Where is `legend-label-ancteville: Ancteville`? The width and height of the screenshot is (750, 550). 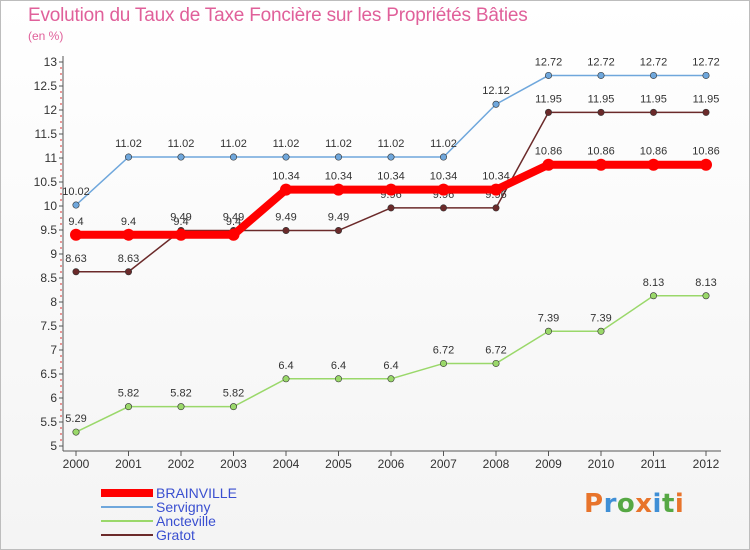 legend-label-ancteville: Ancteville is located at coordinates (186, 521).